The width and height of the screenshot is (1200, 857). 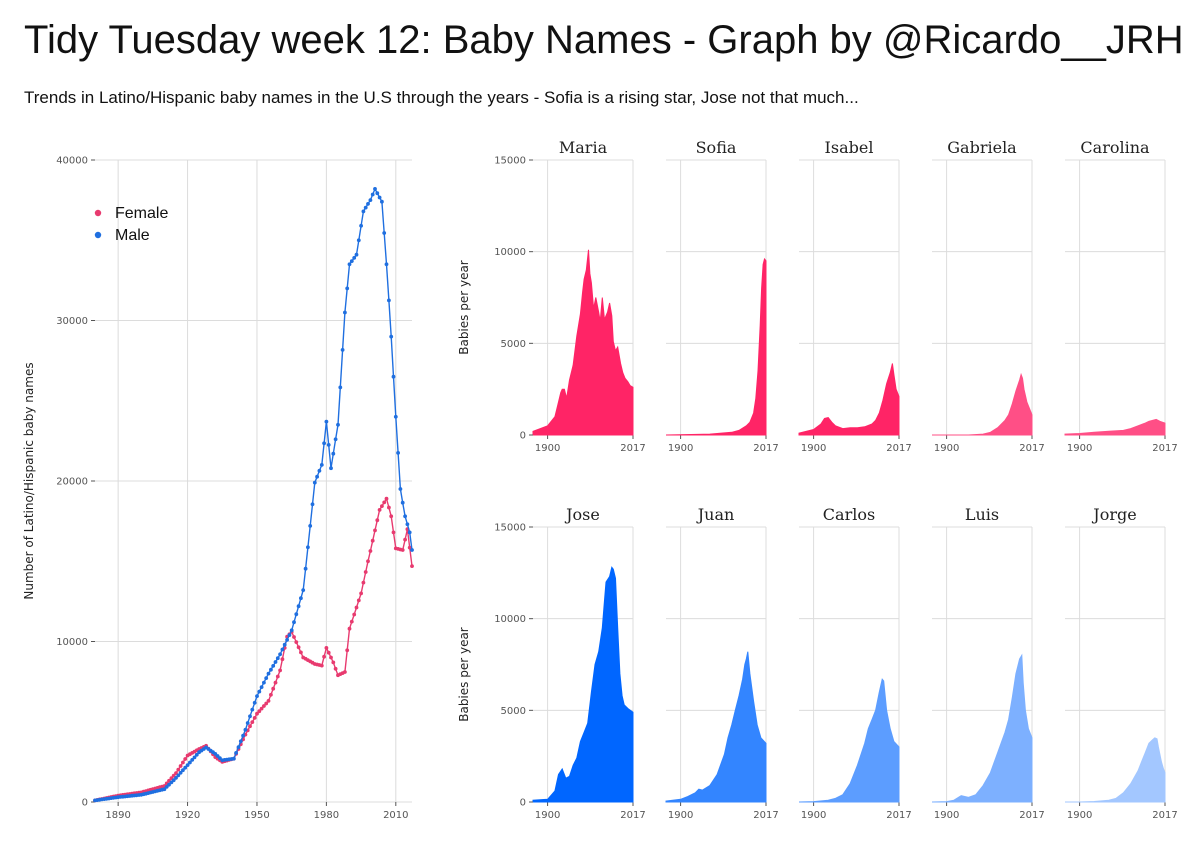 I want to click on panel-title-jose: Jose, so click(x=582, y=514).